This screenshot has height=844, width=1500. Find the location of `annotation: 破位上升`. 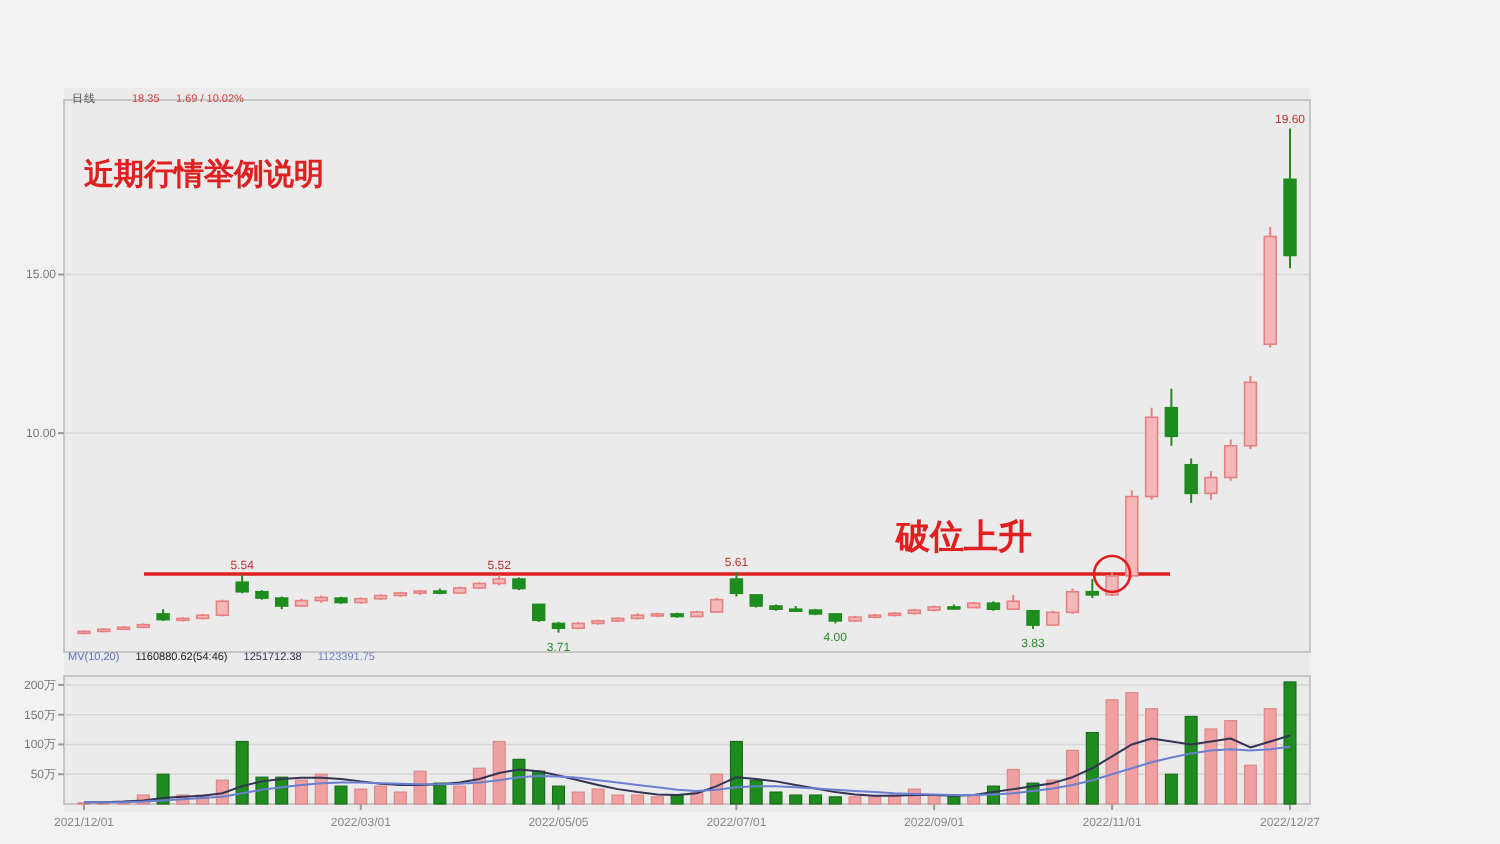

annotation: 破位上升 is located at coordinates (963, 537).